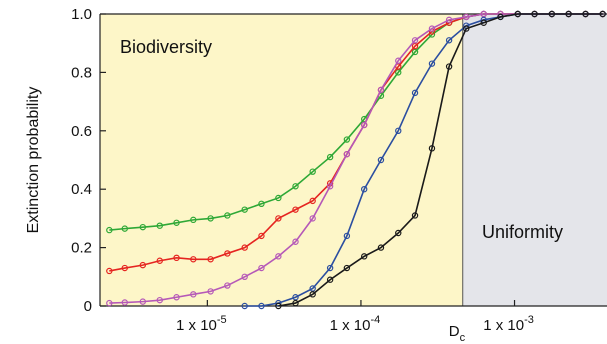  What do you see at coordinates (81, 248) in the screenshot?
I see `y-tick-label: 0.2` at bounding box center [81, 248].